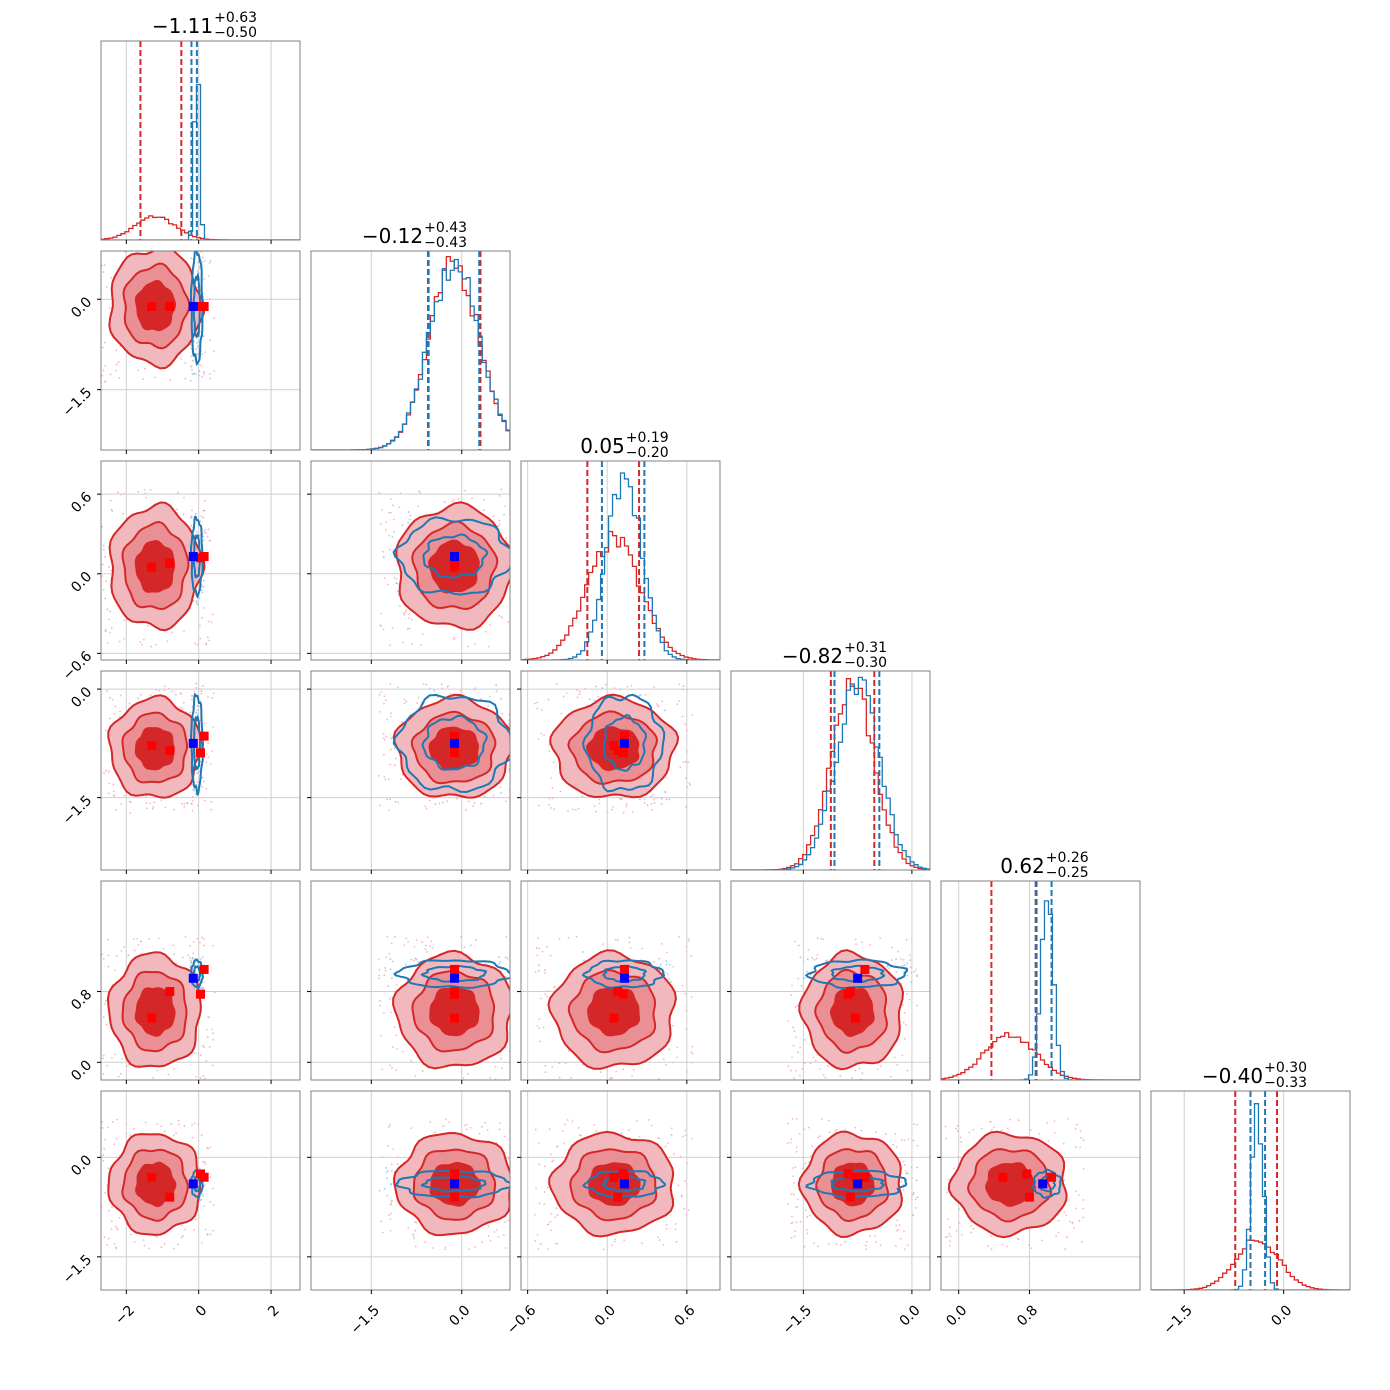 This screenshot has height=1390, width=1390. What do you see at coordinates (865, 648) in the screenshot?
I see `title-plus: +0.31` at bounding box center [865, 648].